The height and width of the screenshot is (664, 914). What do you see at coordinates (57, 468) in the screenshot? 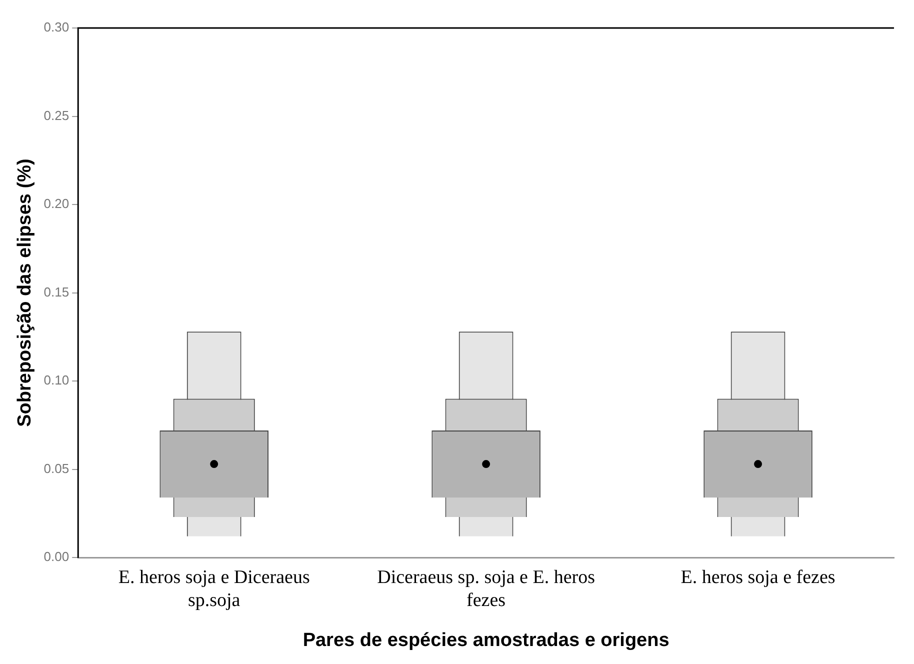
I see `y-tick-label: 0.05` at bounding box center [57, 468].